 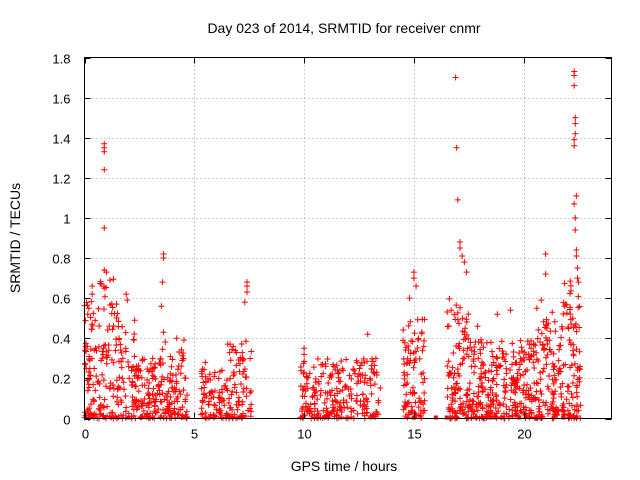 I want to click on y-tick-label: 0.6, so click(x=61, y=299).